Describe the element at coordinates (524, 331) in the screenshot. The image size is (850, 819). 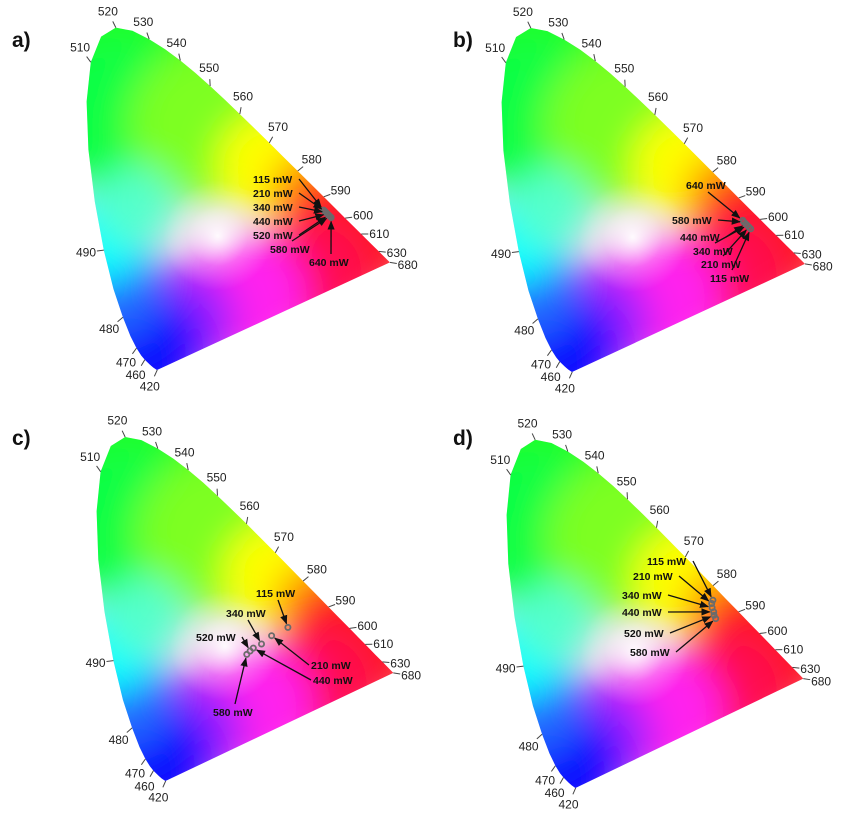
I see `wavelength-tick-label: 480` at that location.